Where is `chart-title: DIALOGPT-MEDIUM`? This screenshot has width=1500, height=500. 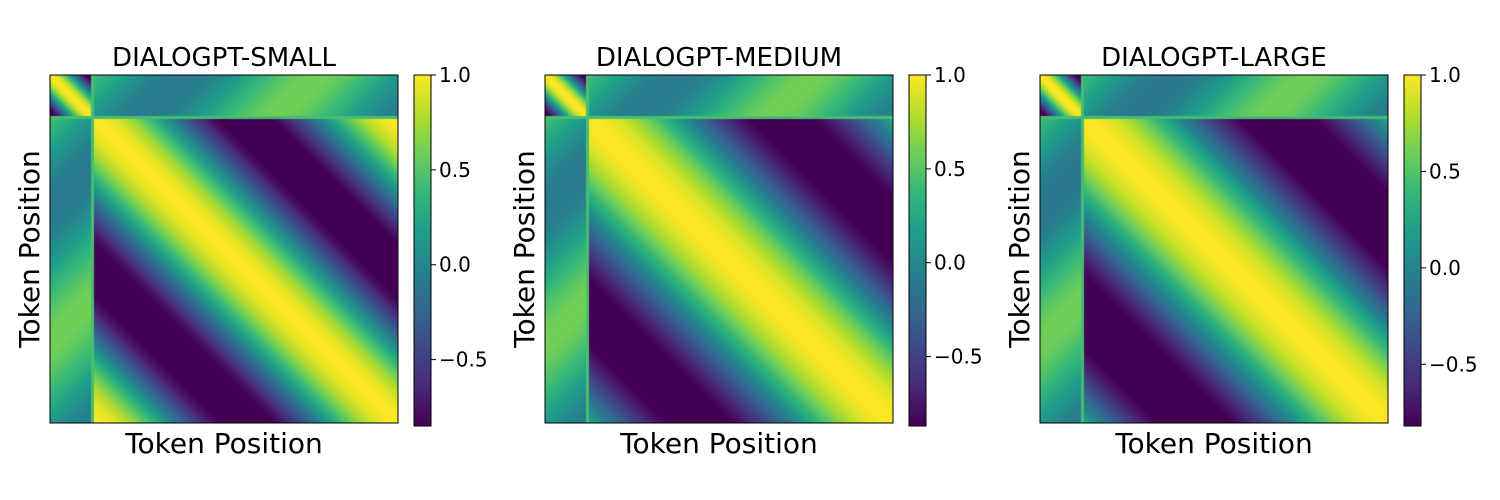
chart-title: DIALOGPT-MEDIUM is located at coordinates (719, 58).